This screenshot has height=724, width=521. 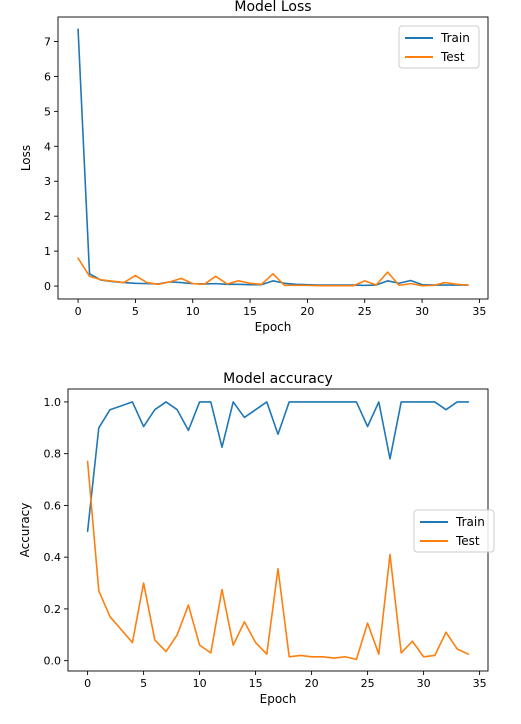 I want to click on y-tick-label: 1, so click(x=47, y=251).